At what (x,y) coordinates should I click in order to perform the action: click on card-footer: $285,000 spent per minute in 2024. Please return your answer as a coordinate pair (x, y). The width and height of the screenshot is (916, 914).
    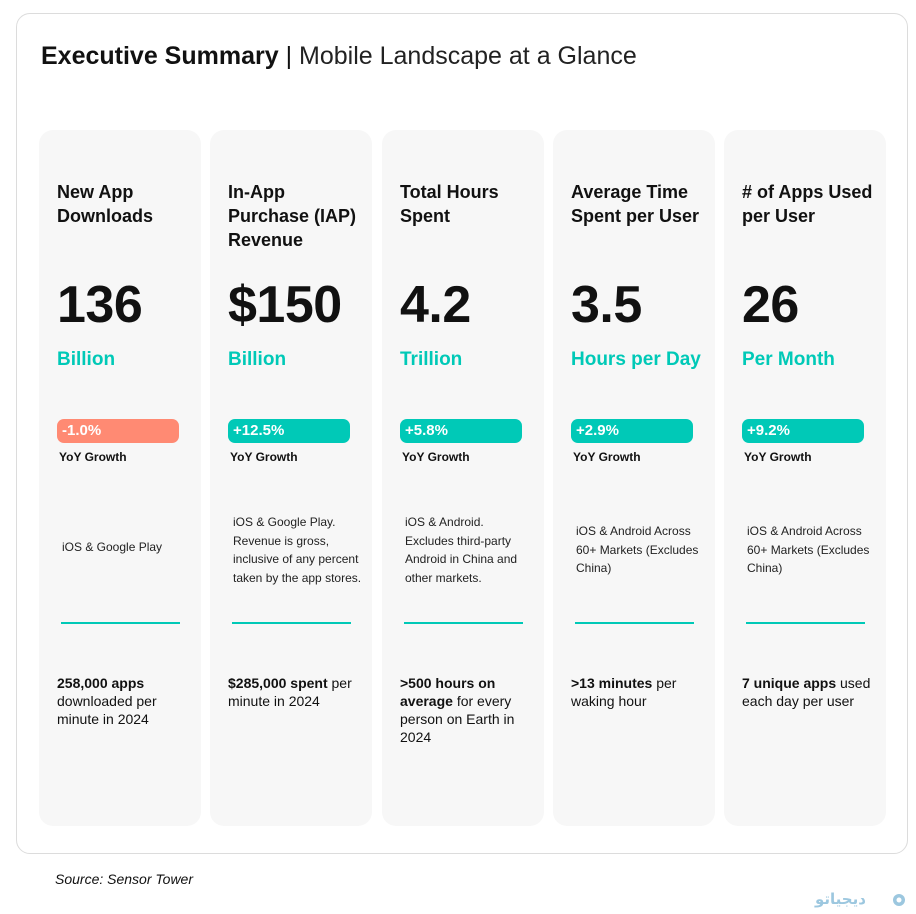
    Looking at the image, I should click on (298, 692).